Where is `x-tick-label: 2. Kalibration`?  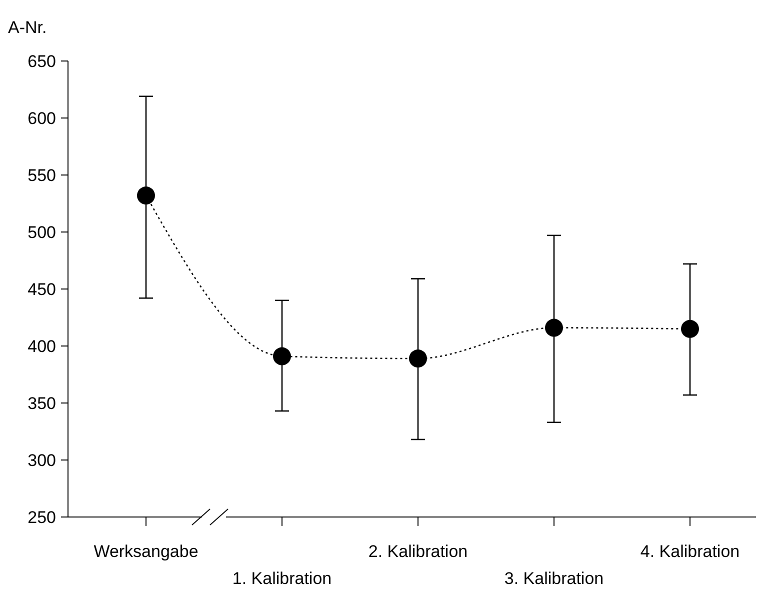
x-tick-label: 2. Kalibration is located at coordinates (418, 551).